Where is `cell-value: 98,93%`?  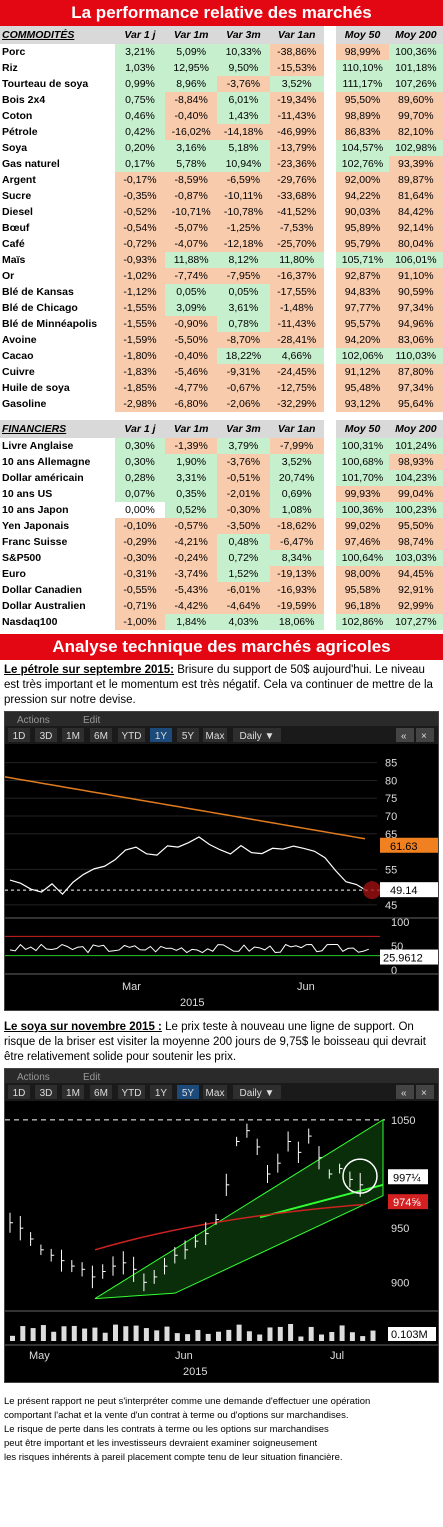
cell-value: 98,93% is located at coordinates (415, 462).